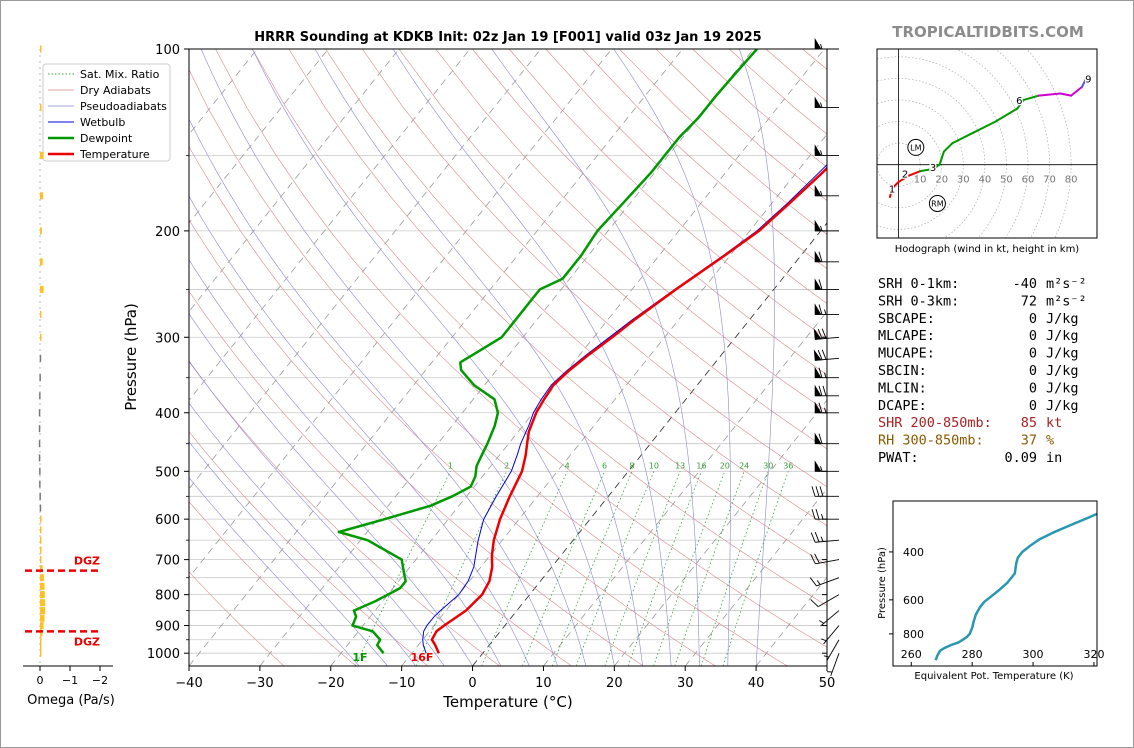 The width and height of the screenshot is (1134, 748). What do you see at coordinates (1054, 458) in the screenshot?
I see `index-unit: in` at bounding box center [1054, 458].